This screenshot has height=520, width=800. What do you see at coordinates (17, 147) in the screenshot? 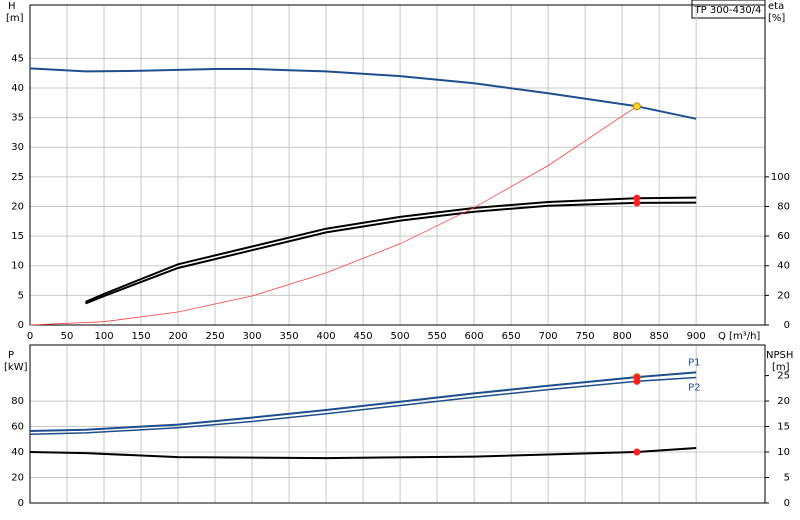
I see `y-tick-label: 30` at bounding box center [17, 147].